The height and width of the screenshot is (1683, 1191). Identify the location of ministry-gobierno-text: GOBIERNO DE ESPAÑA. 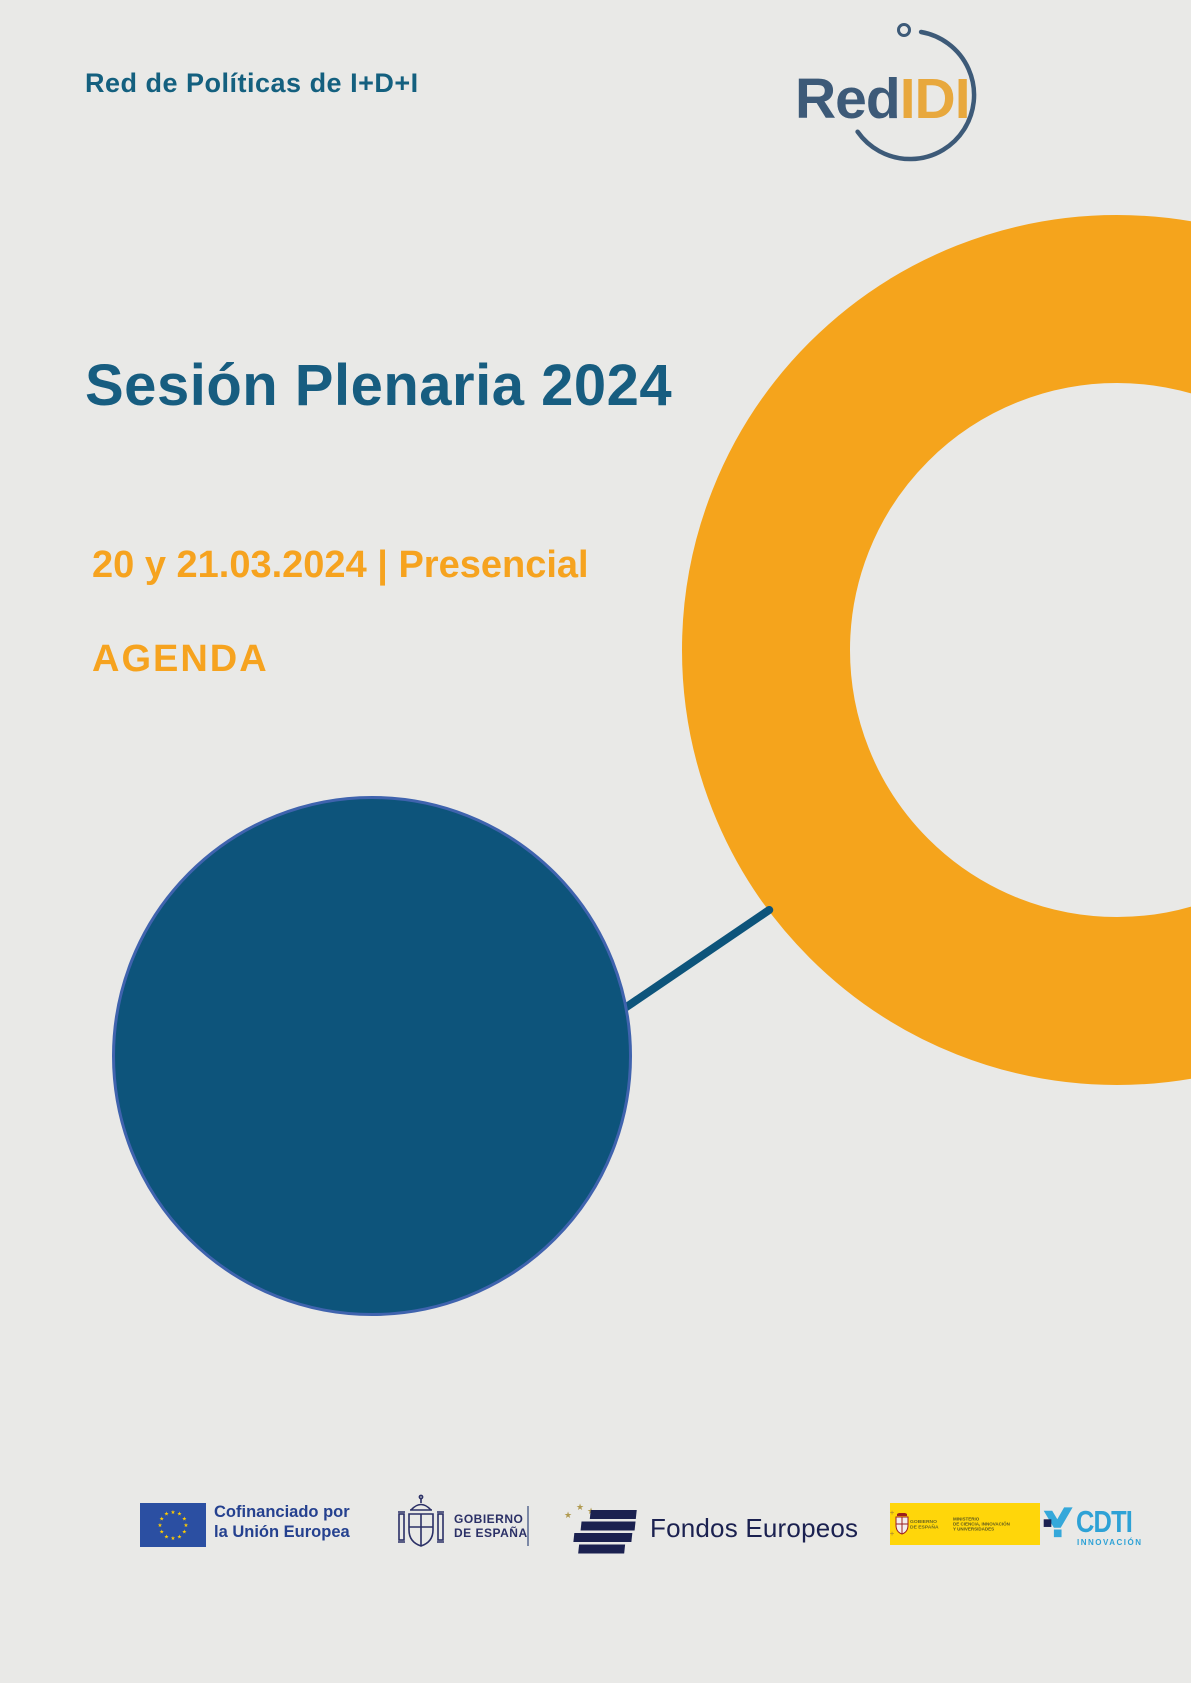
(930, 1524).